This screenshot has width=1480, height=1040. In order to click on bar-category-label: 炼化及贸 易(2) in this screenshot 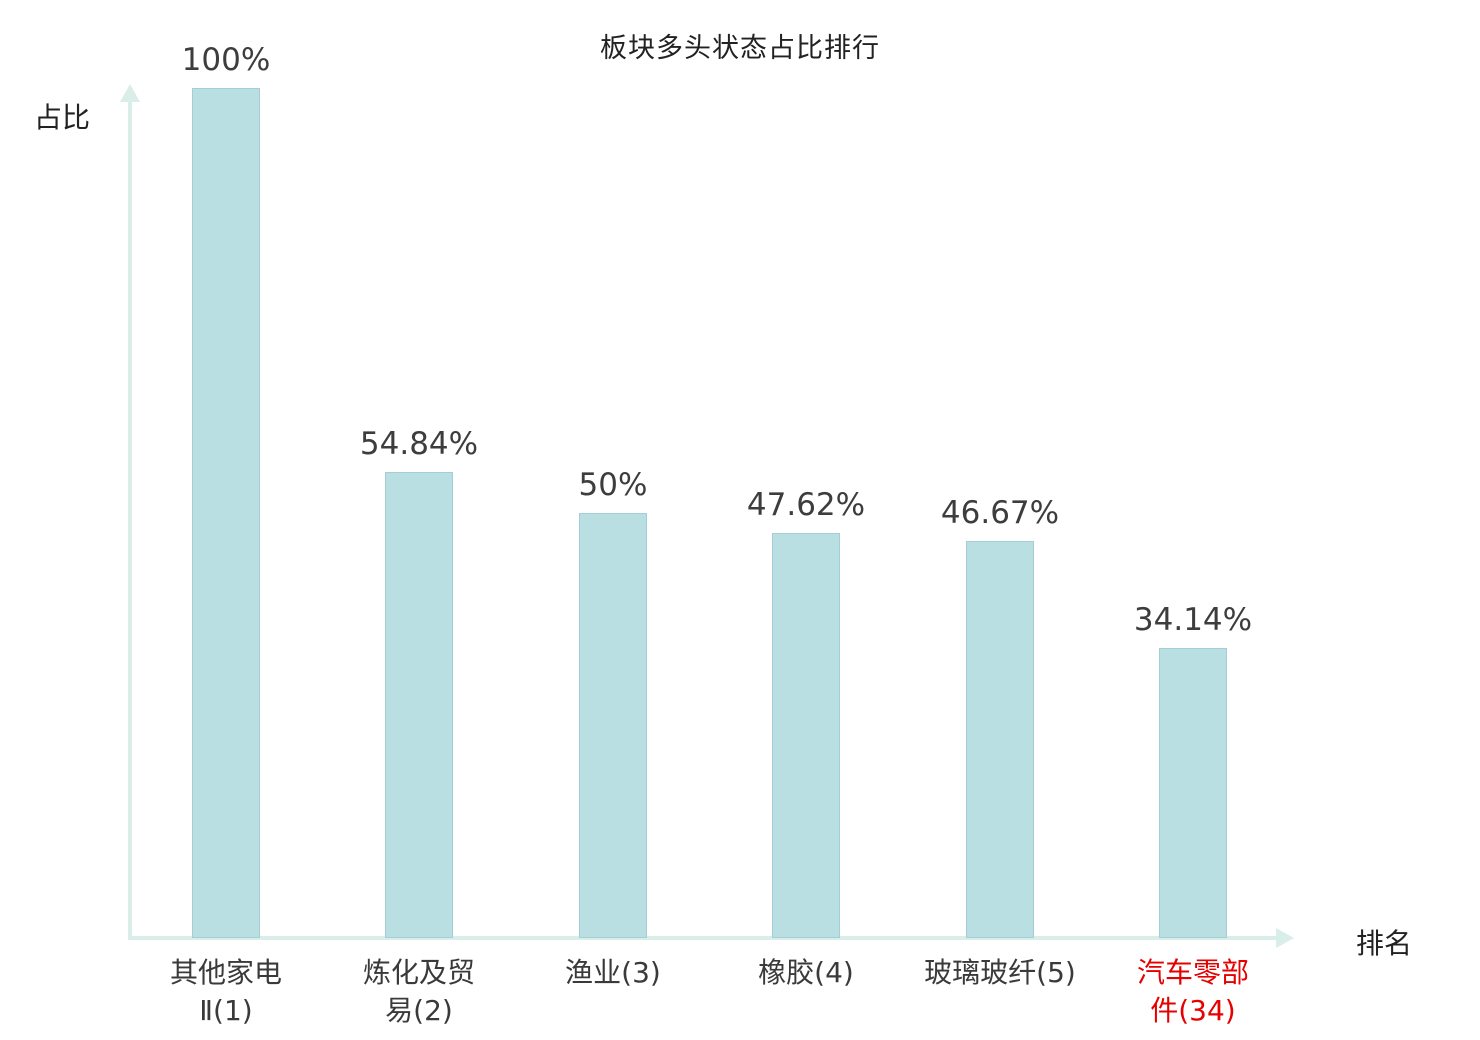, I will do `click(418, 991)`.